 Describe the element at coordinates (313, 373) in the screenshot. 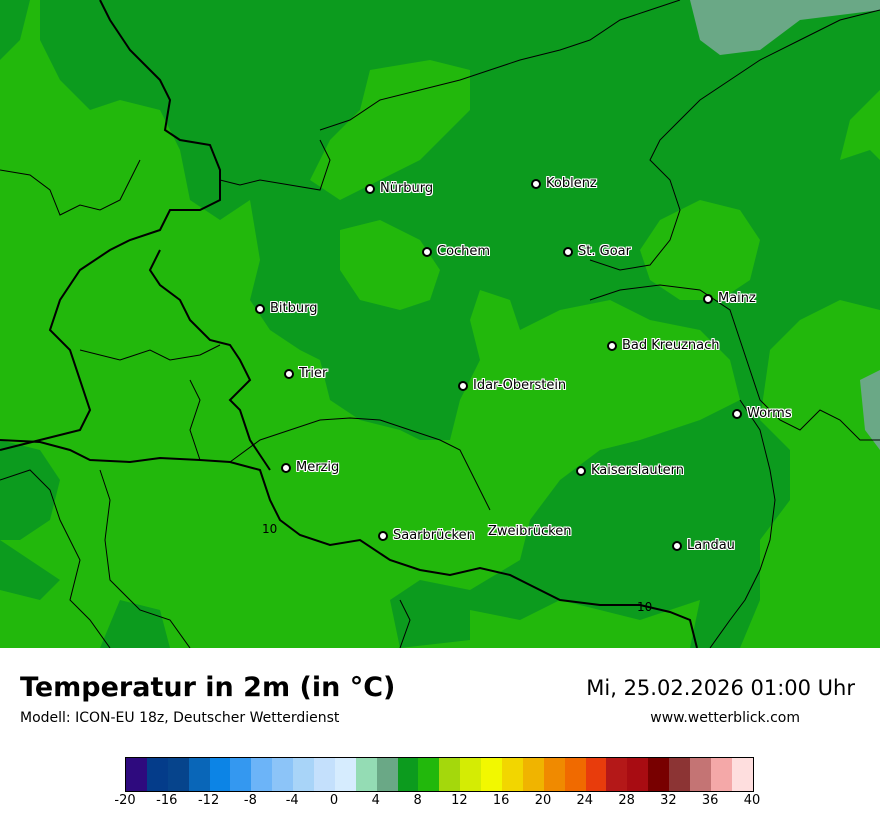

I see `city-label: Trier` at that location.